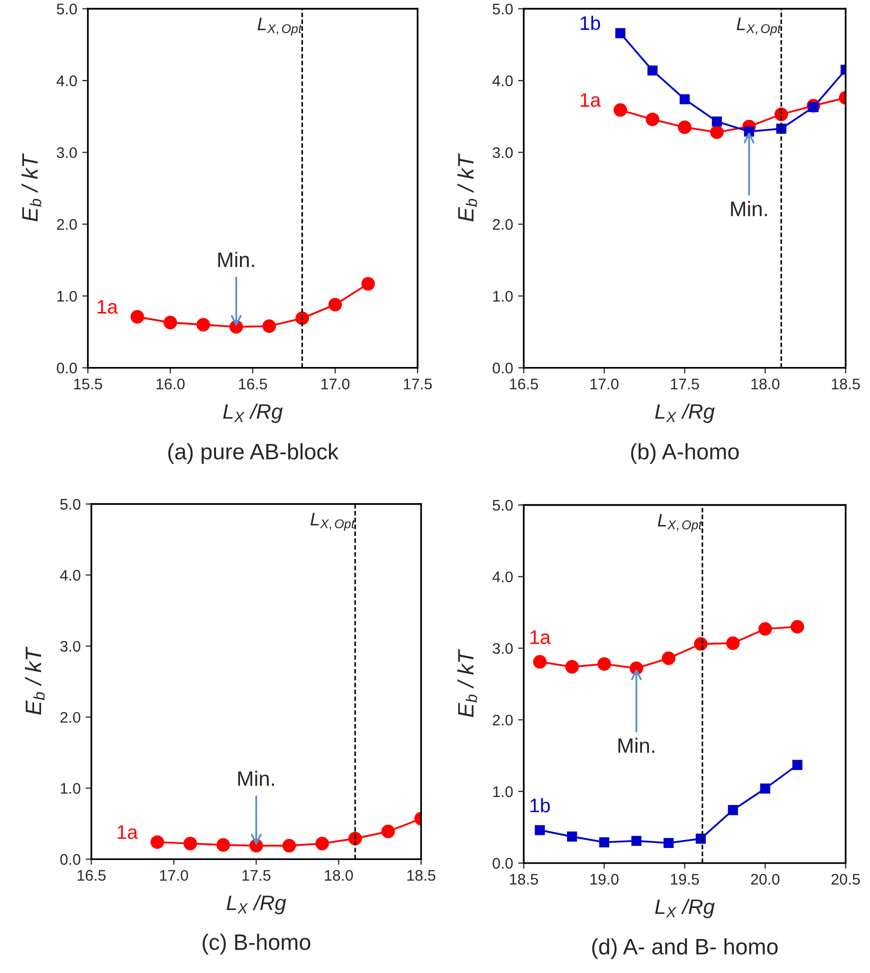 Image resolution: width=870 pixels, height=973 pixels. I want to click on text: (c) B-homo, so click(256, 944).